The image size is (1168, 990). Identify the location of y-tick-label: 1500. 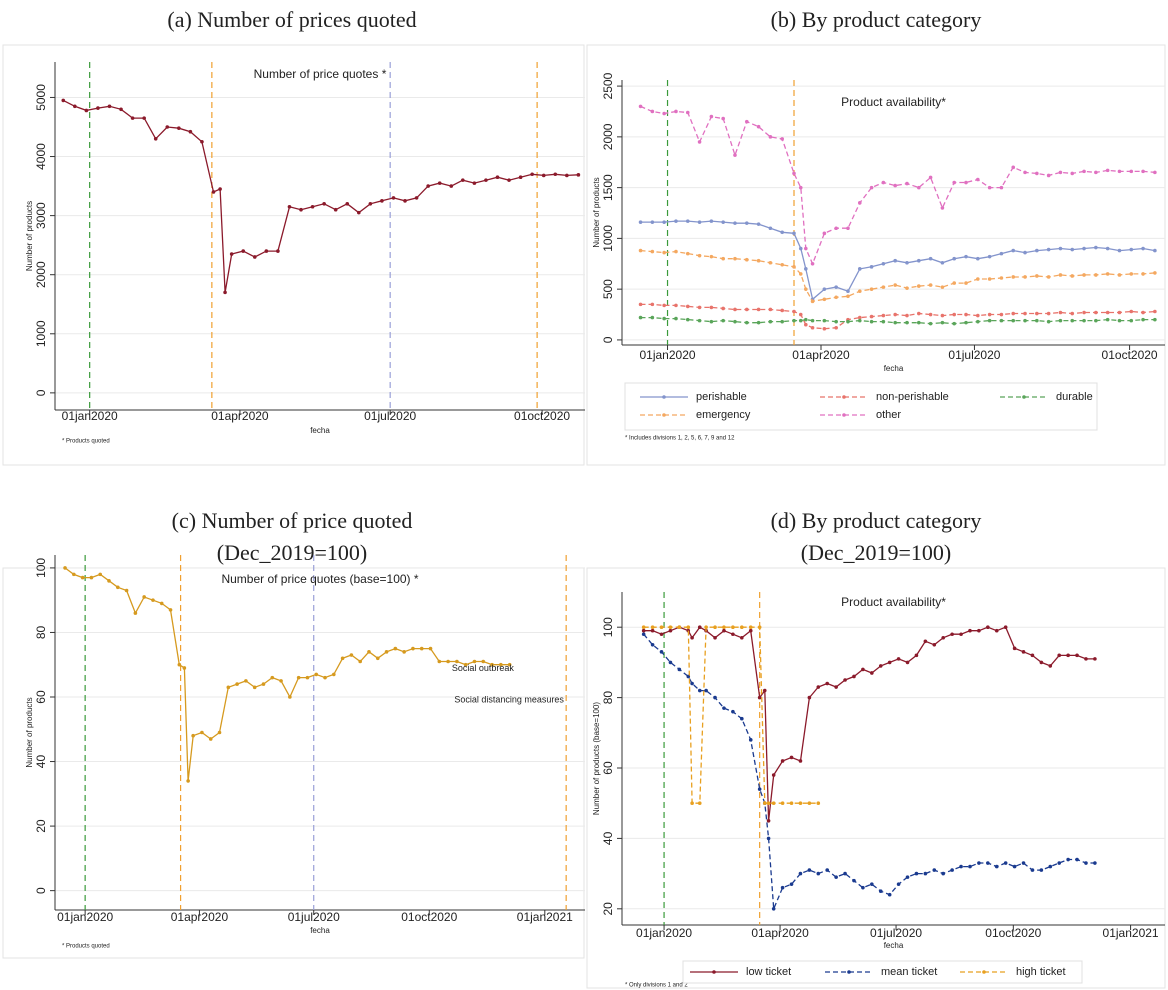
(608, 187).